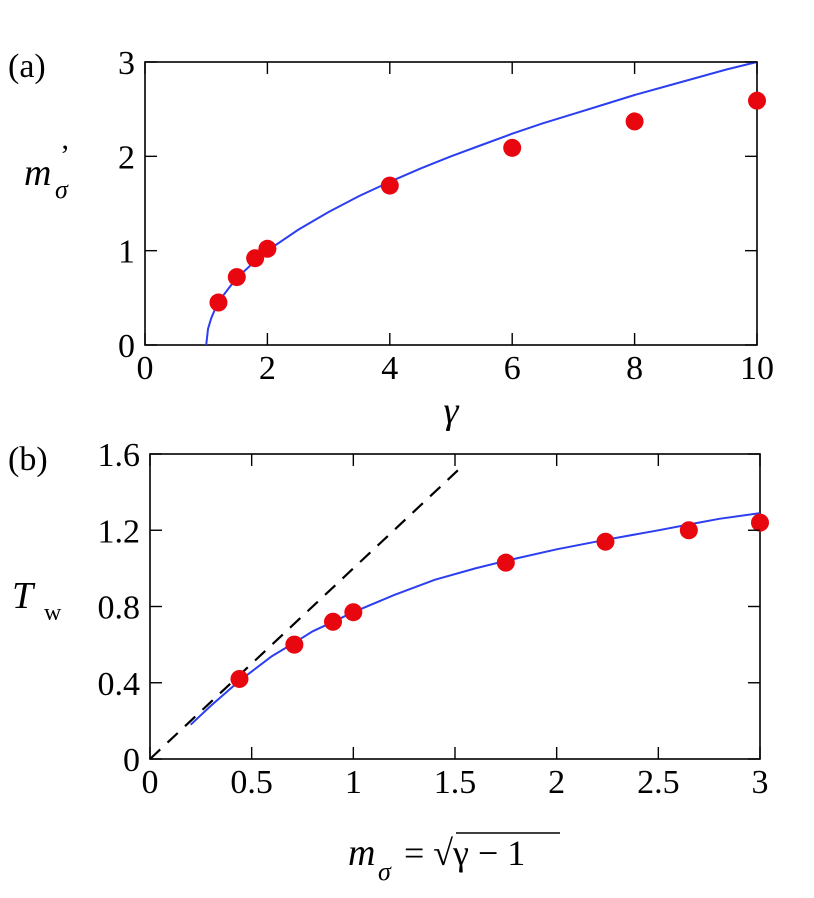  Describe the element at coordinates (455, 782) in the screenshot. I see `x-tick-label: 1.5` at that location.